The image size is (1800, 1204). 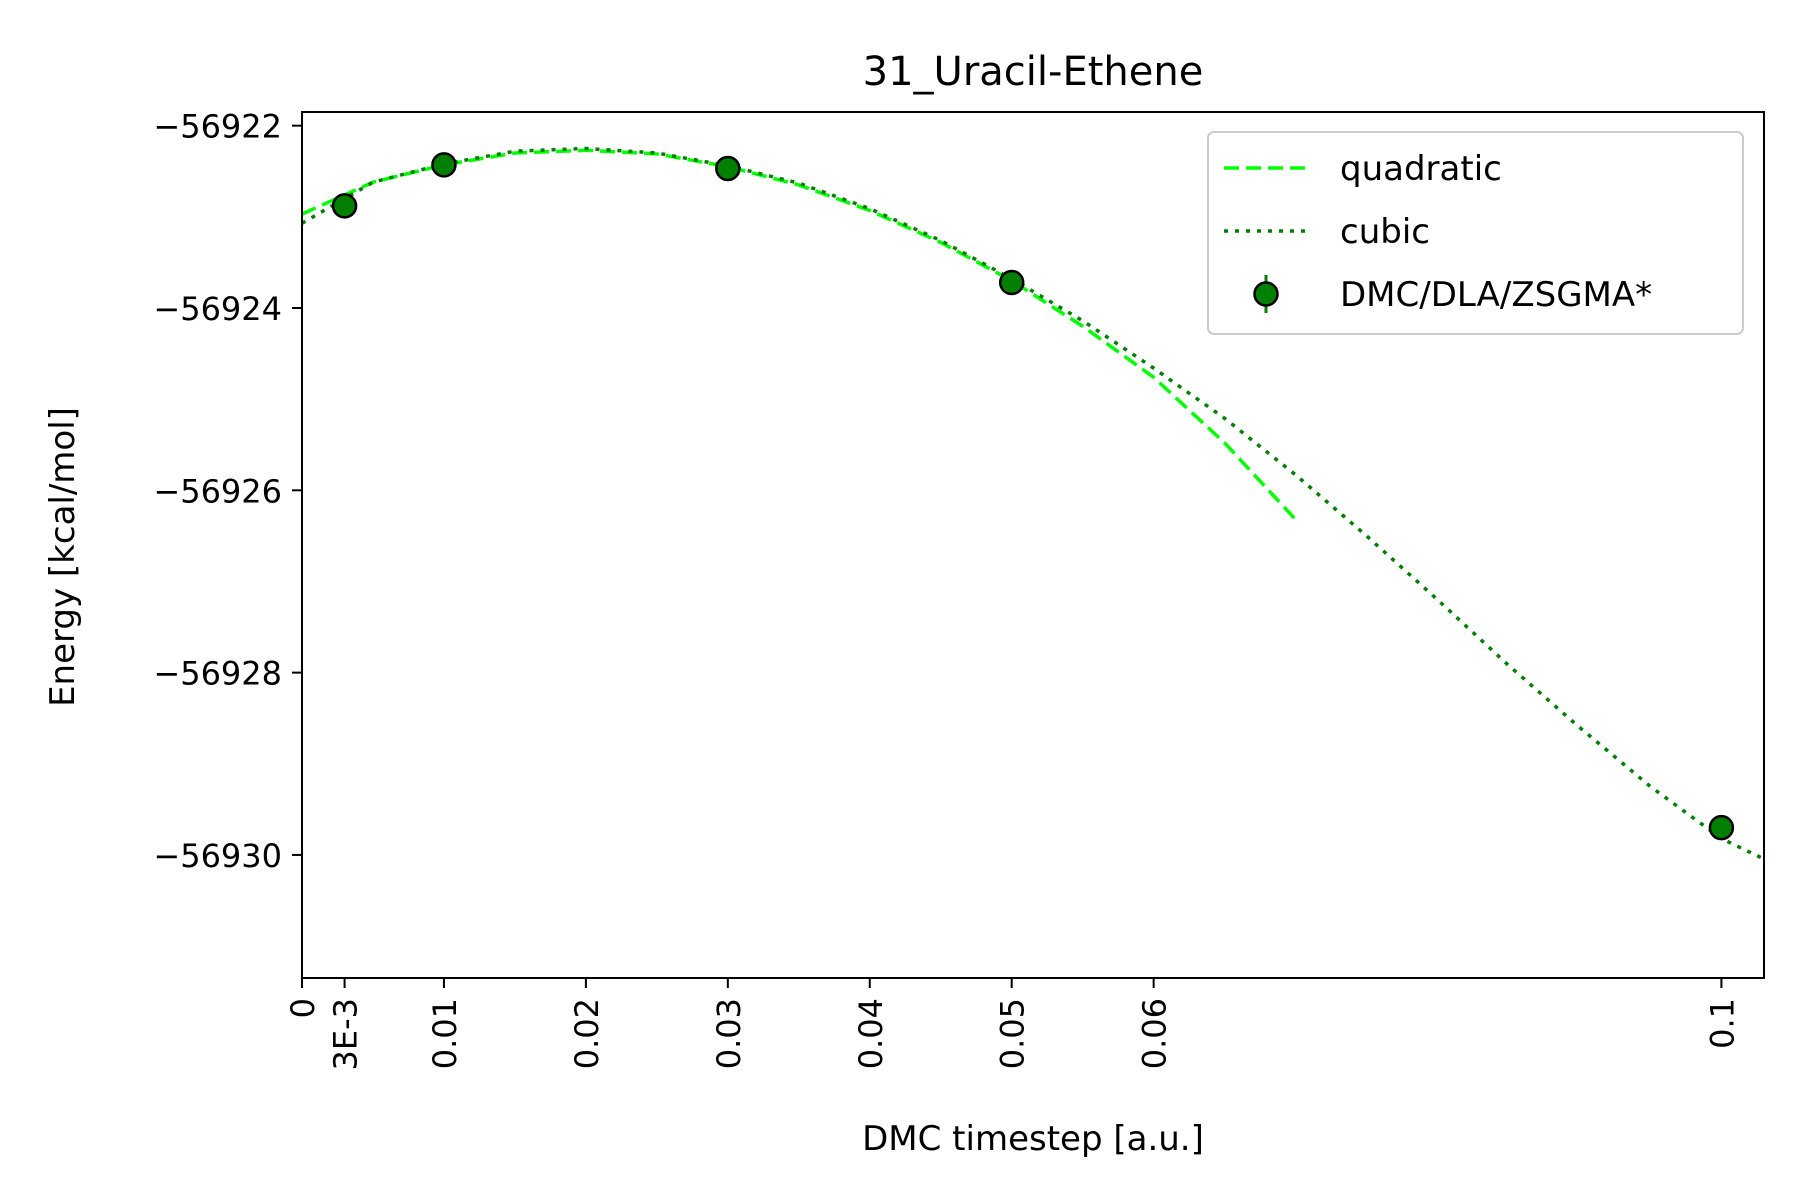 What do you see at coordinates (1033, 72) in the screenshot?
I see `chart-title: 31_Uracil-Ethene` at bounding box center [1033, 72].